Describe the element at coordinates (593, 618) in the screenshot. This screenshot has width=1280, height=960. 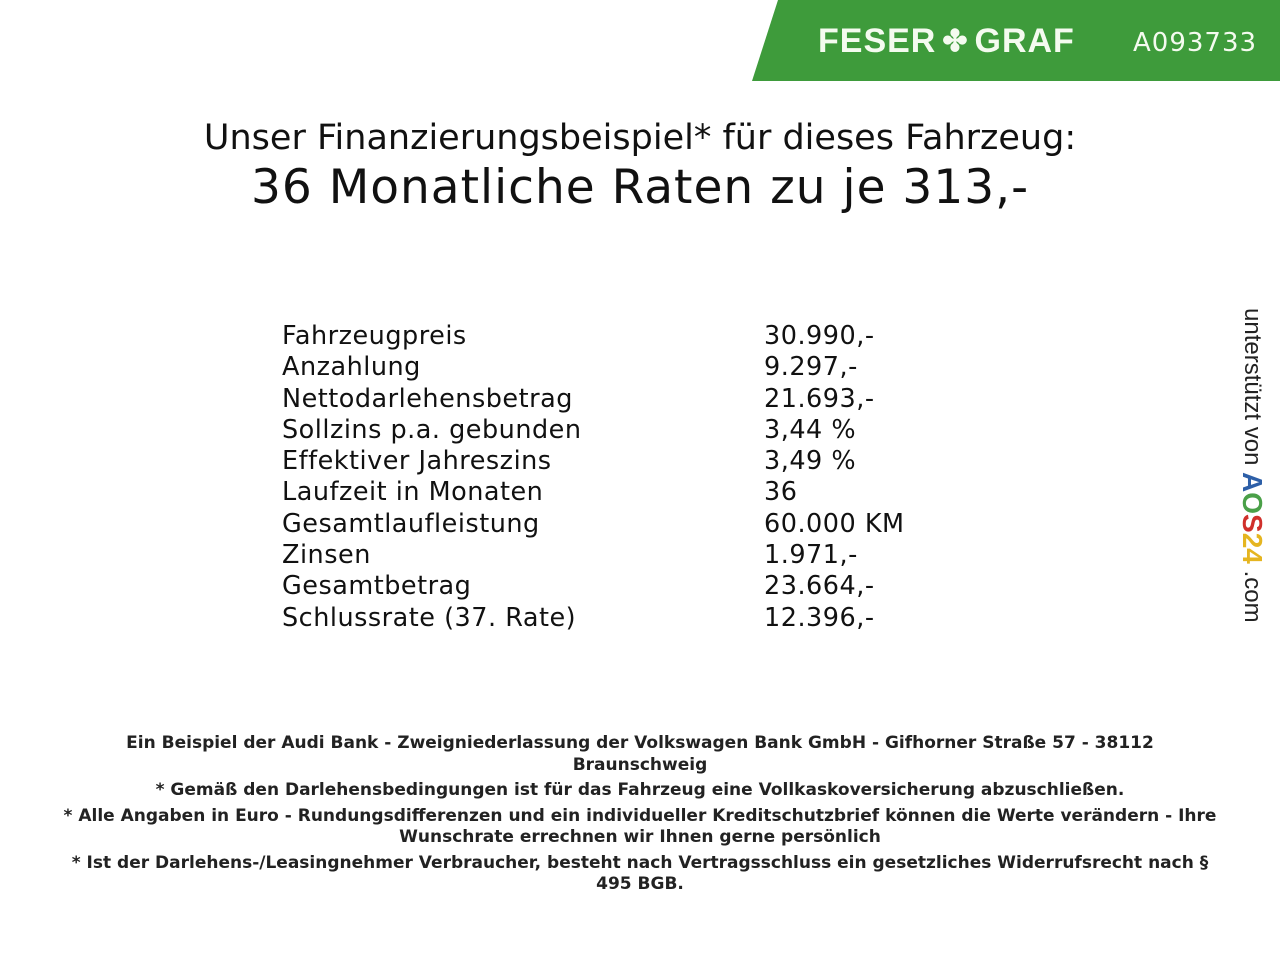
I see `table-row: Schlussrate (37. Rate) 12.396,-` at that location.